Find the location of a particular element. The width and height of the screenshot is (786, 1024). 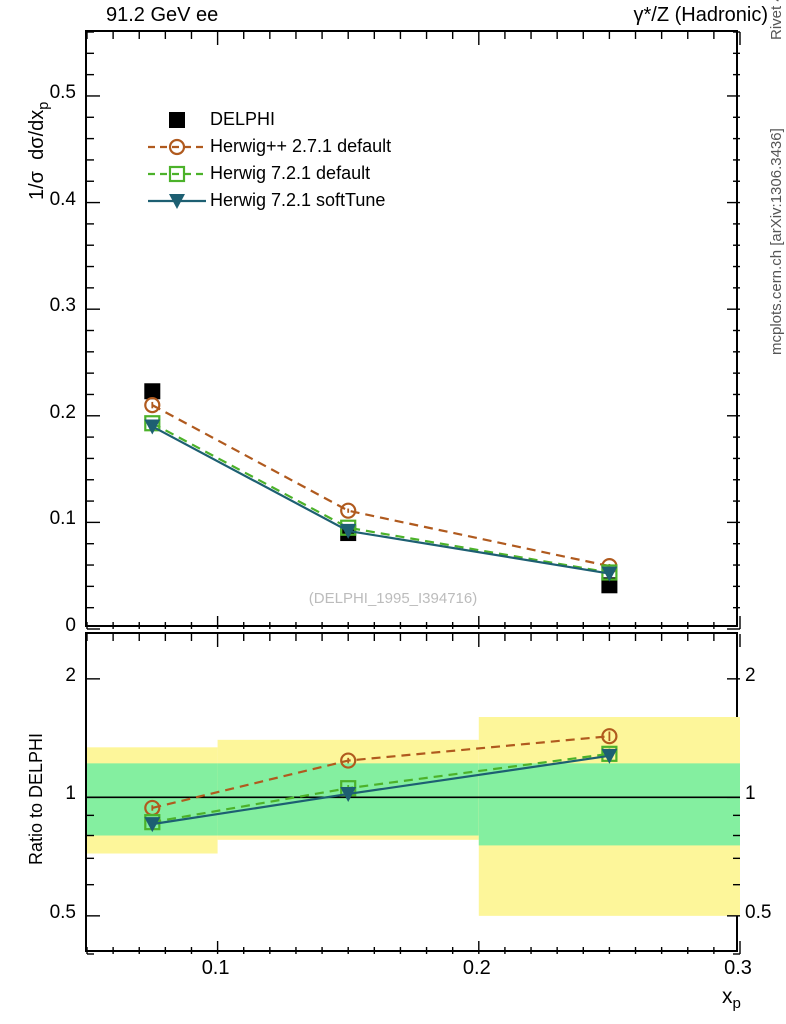

legend-label: DELPHI is located at coordinates (243, 119).